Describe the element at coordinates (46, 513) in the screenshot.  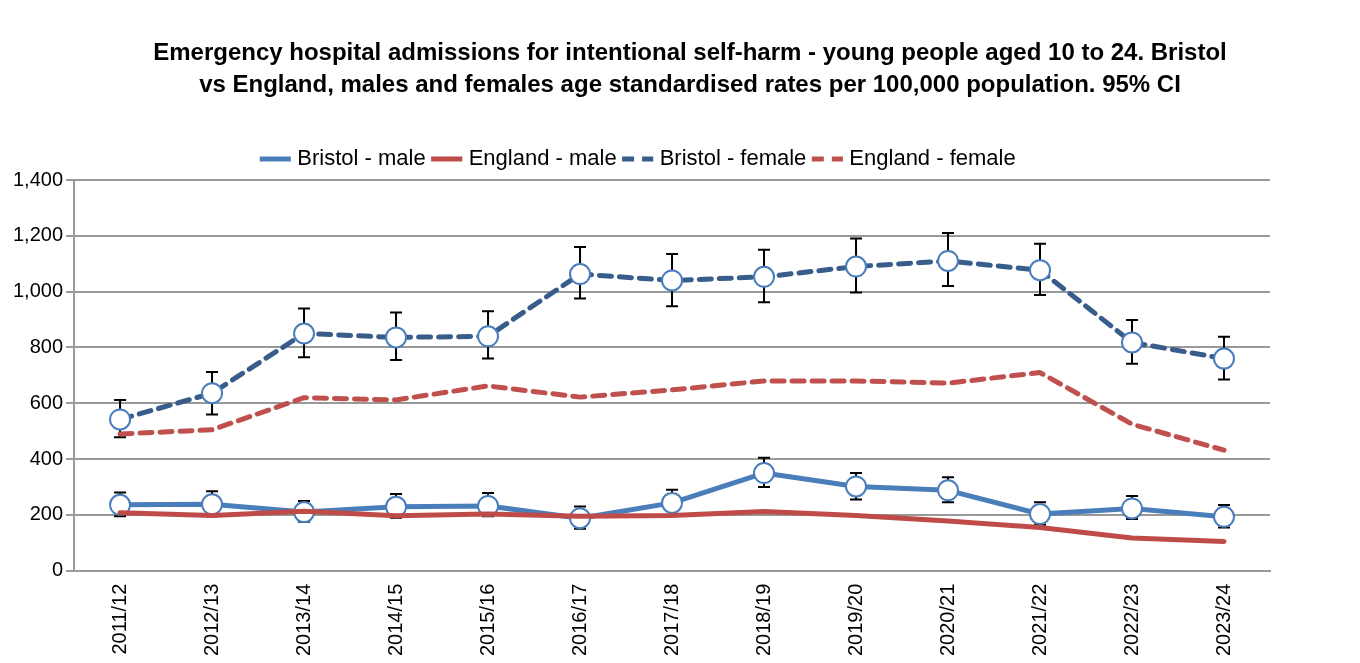
I see `y-tick-label: 200` at that location.